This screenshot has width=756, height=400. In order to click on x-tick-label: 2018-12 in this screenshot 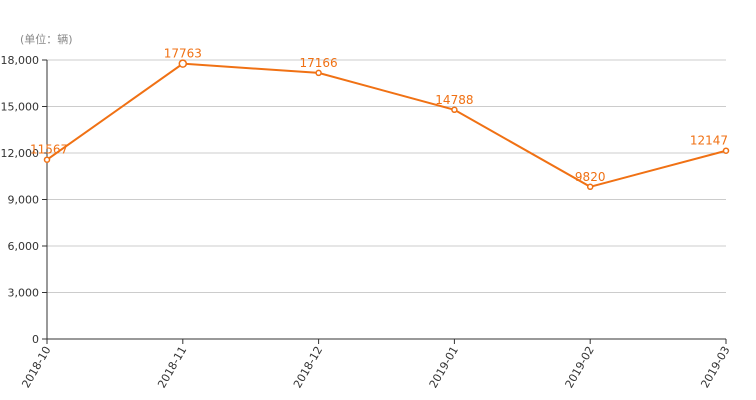, I will do `click(308, 367)`.